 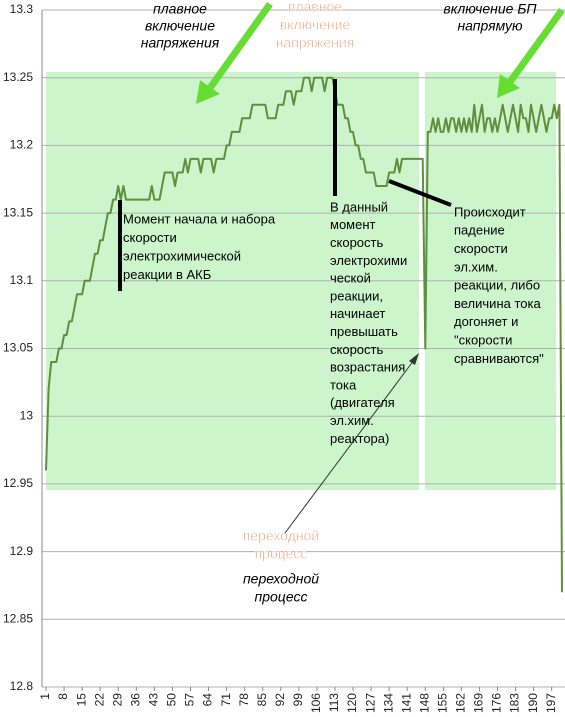 I want to click on y-tick-label: 13.15, so click(x=18, y=212).